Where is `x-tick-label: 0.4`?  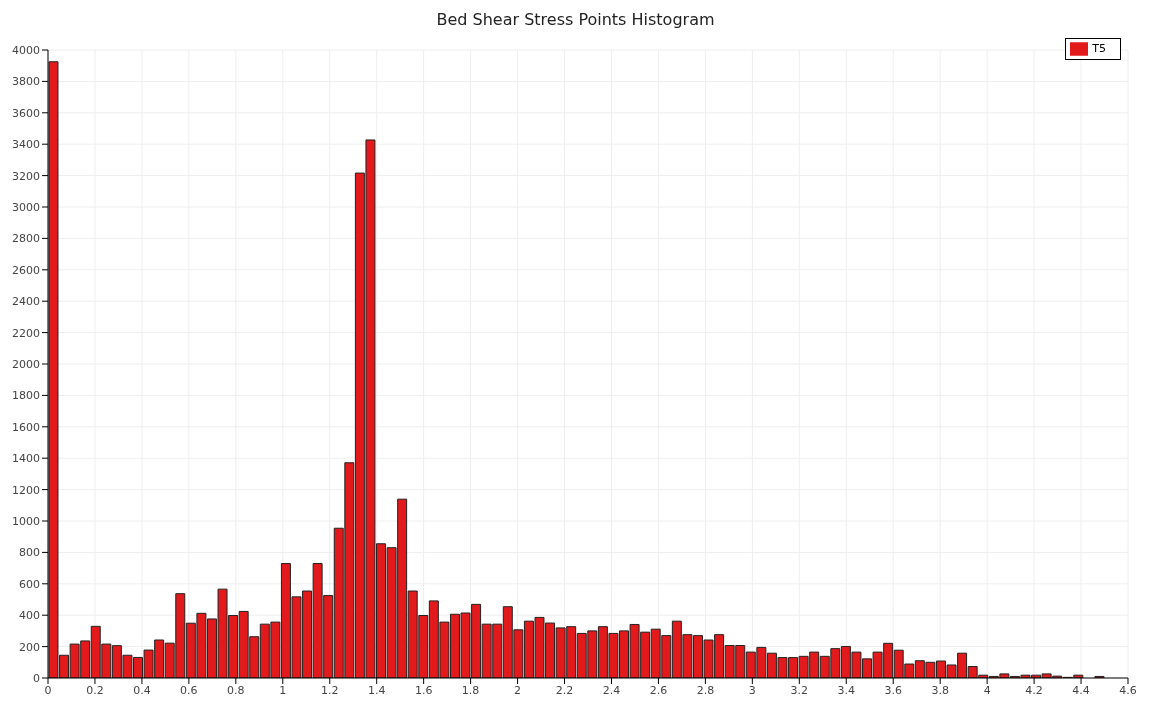
x-tick-label: 0.4 is located at coordinates (142, 690).